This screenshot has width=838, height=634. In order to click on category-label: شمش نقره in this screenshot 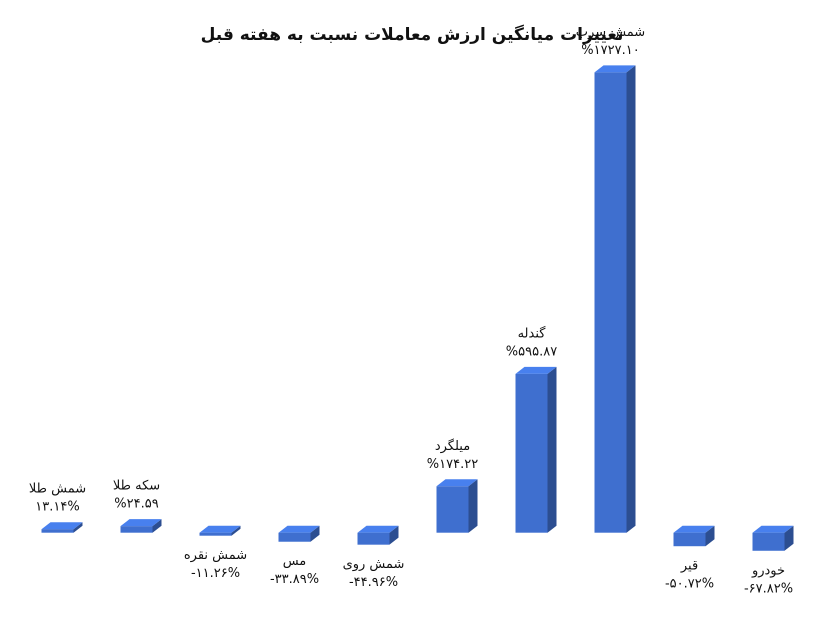, I will do `click(215, 555)`.